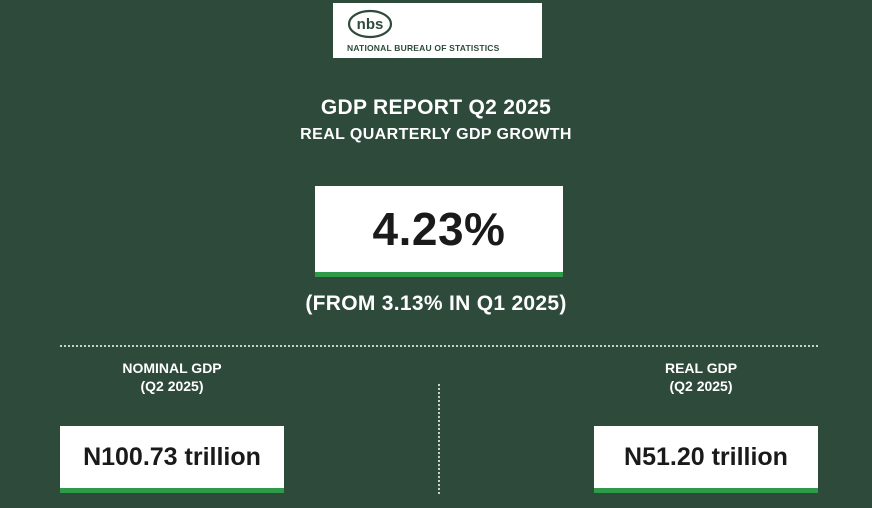 The width and height of the screenshot is (872, 508). What do you see at coordinates (436, 303) in the screenshot?
I see `growth-comparison-text: (FROM 3.13% IN Q1 2025)` at bounding box center [436, 303].